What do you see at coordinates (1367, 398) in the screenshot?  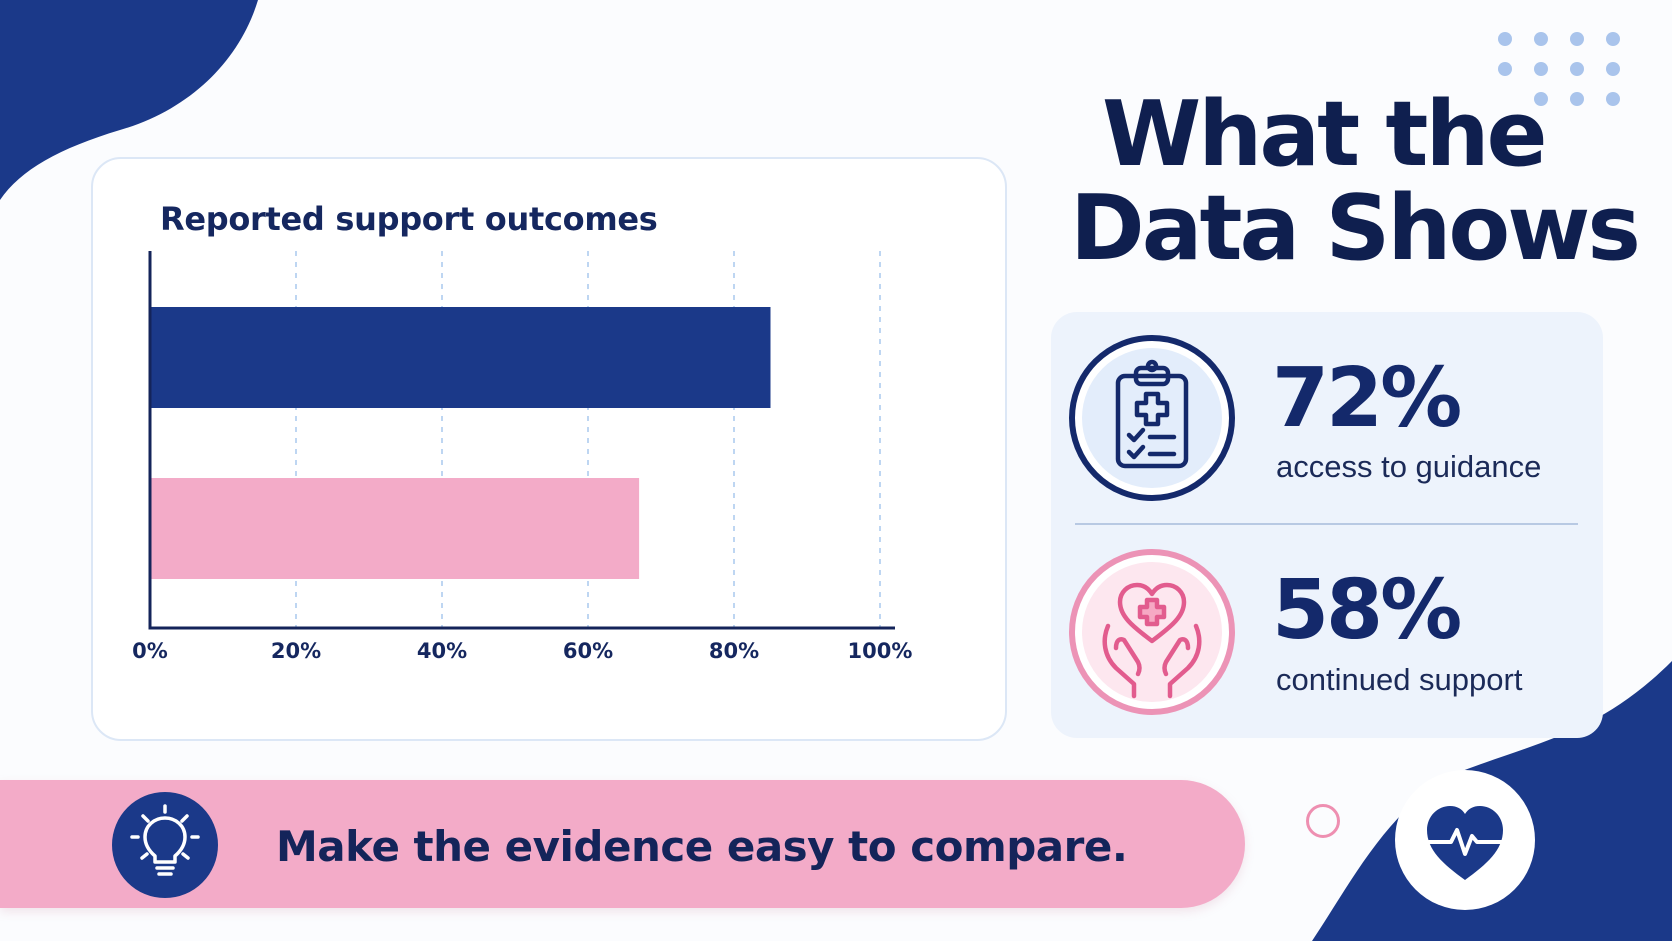 I see `stat-value-guidance: 72%` at bounding box center [1367, 398].